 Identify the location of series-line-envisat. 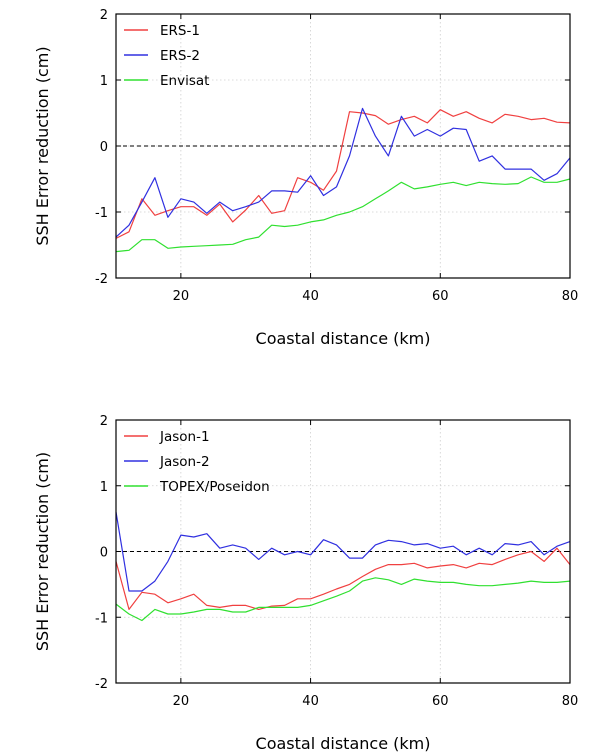
(343, 214).